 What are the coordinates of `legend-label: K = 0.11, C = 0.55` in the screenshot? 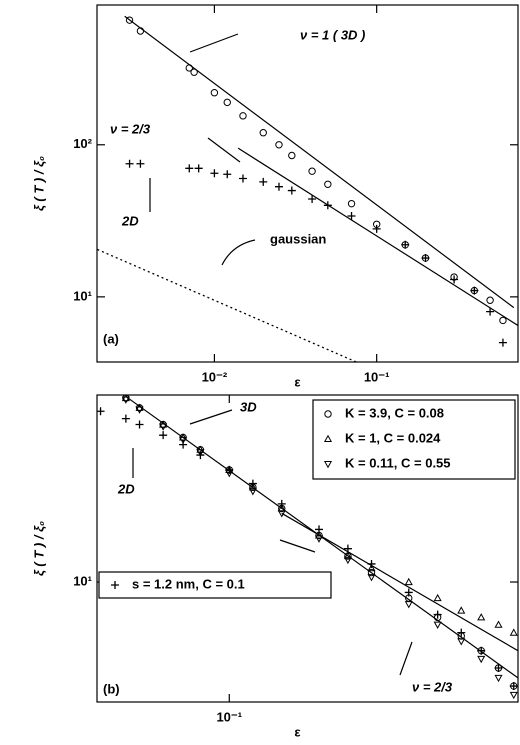 It's located at (398, 462).